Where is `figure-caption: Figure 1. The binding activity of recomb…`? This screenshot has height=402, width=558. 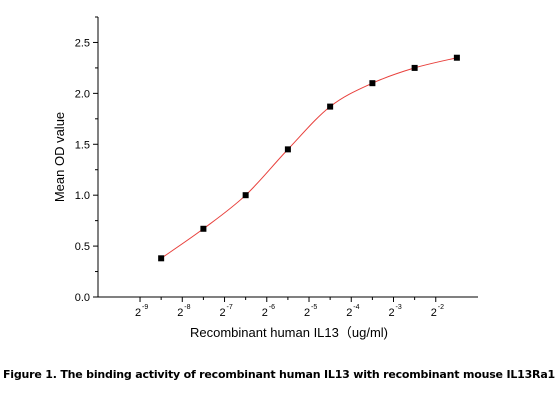
figure-caption: Figure 1. The binding activity of recomb… is located at coordinates (279, 374).